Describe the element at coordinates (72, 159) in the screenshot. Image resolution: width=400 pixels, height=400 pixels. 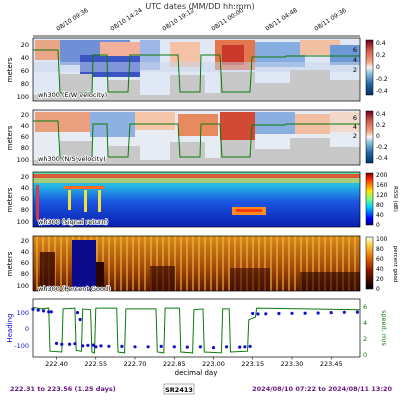
I see `panel-label: wh300 (N/S velocity)` at that location.